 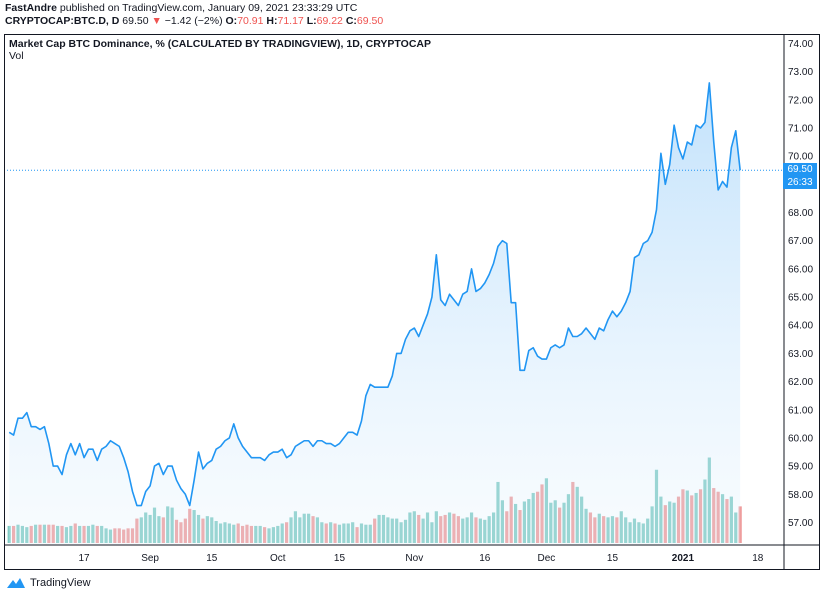 What do you see at coordinates (329, 21) in the screenshot?
I see `low-value: 69.22` at bounding box center [329, 21].